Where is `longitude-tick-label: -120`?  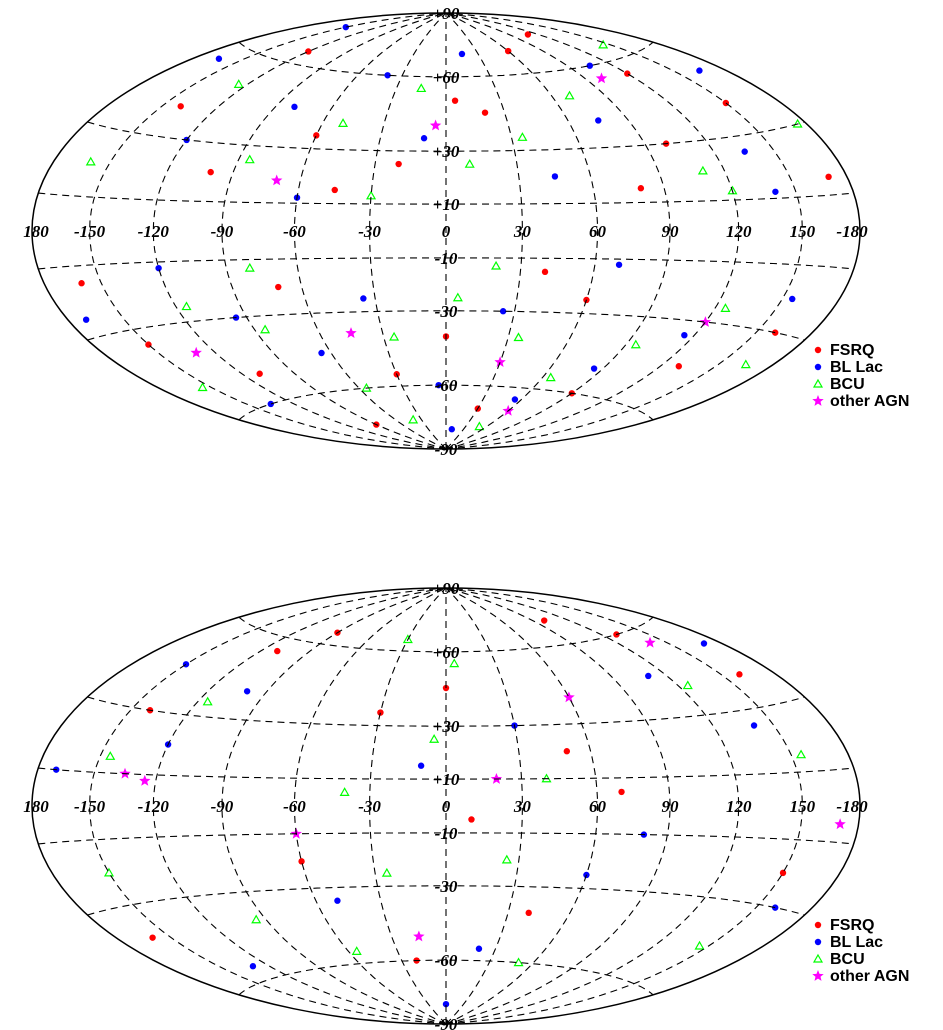 longitude-tick-label: -120 is located at coordinates (154, 231).